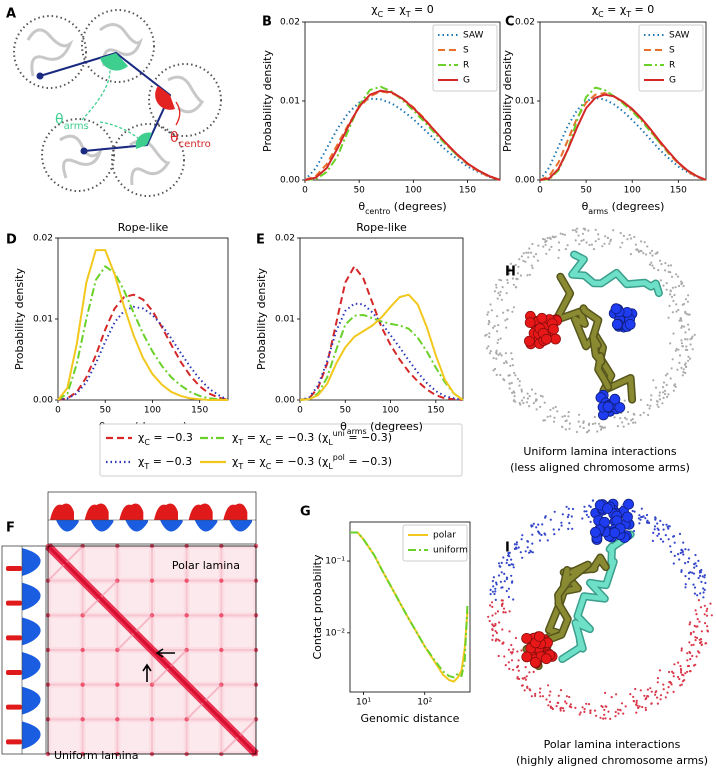  What do you see at coordinates (260, 240) in the screenshot?
I see `panel-letter: E` at bounding box center [260, 240].